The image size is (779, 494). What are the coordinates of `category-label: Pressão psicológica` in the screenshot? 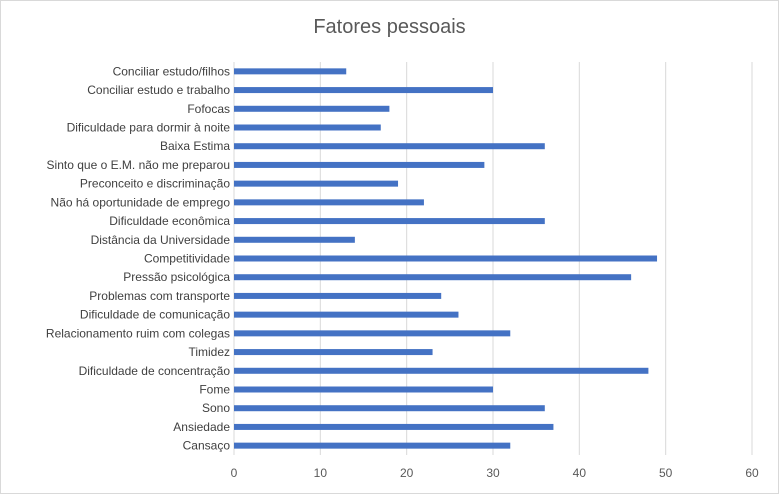 It's located at (176, 277).